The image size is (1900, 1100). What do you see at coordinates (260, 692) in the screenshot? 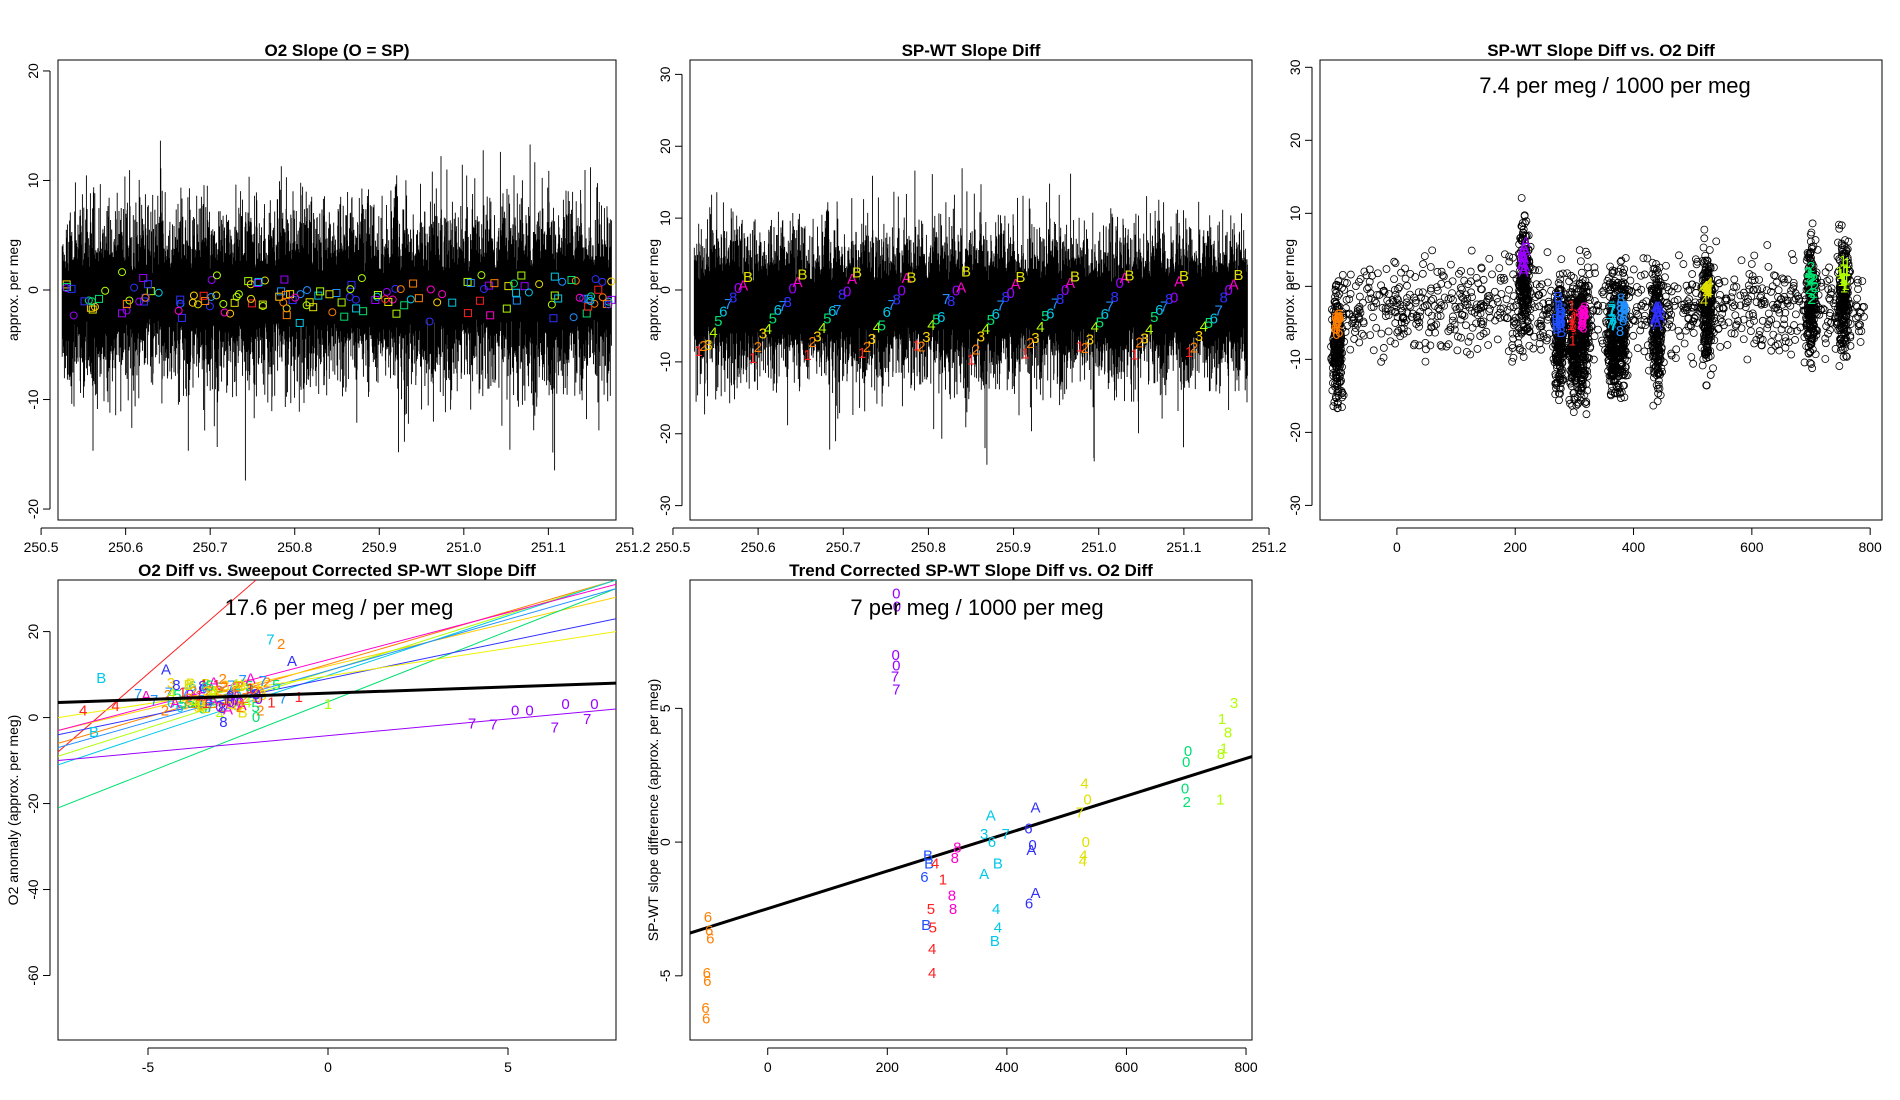
I see `cycle-point-label: 2` at bounding box center [260, 692].